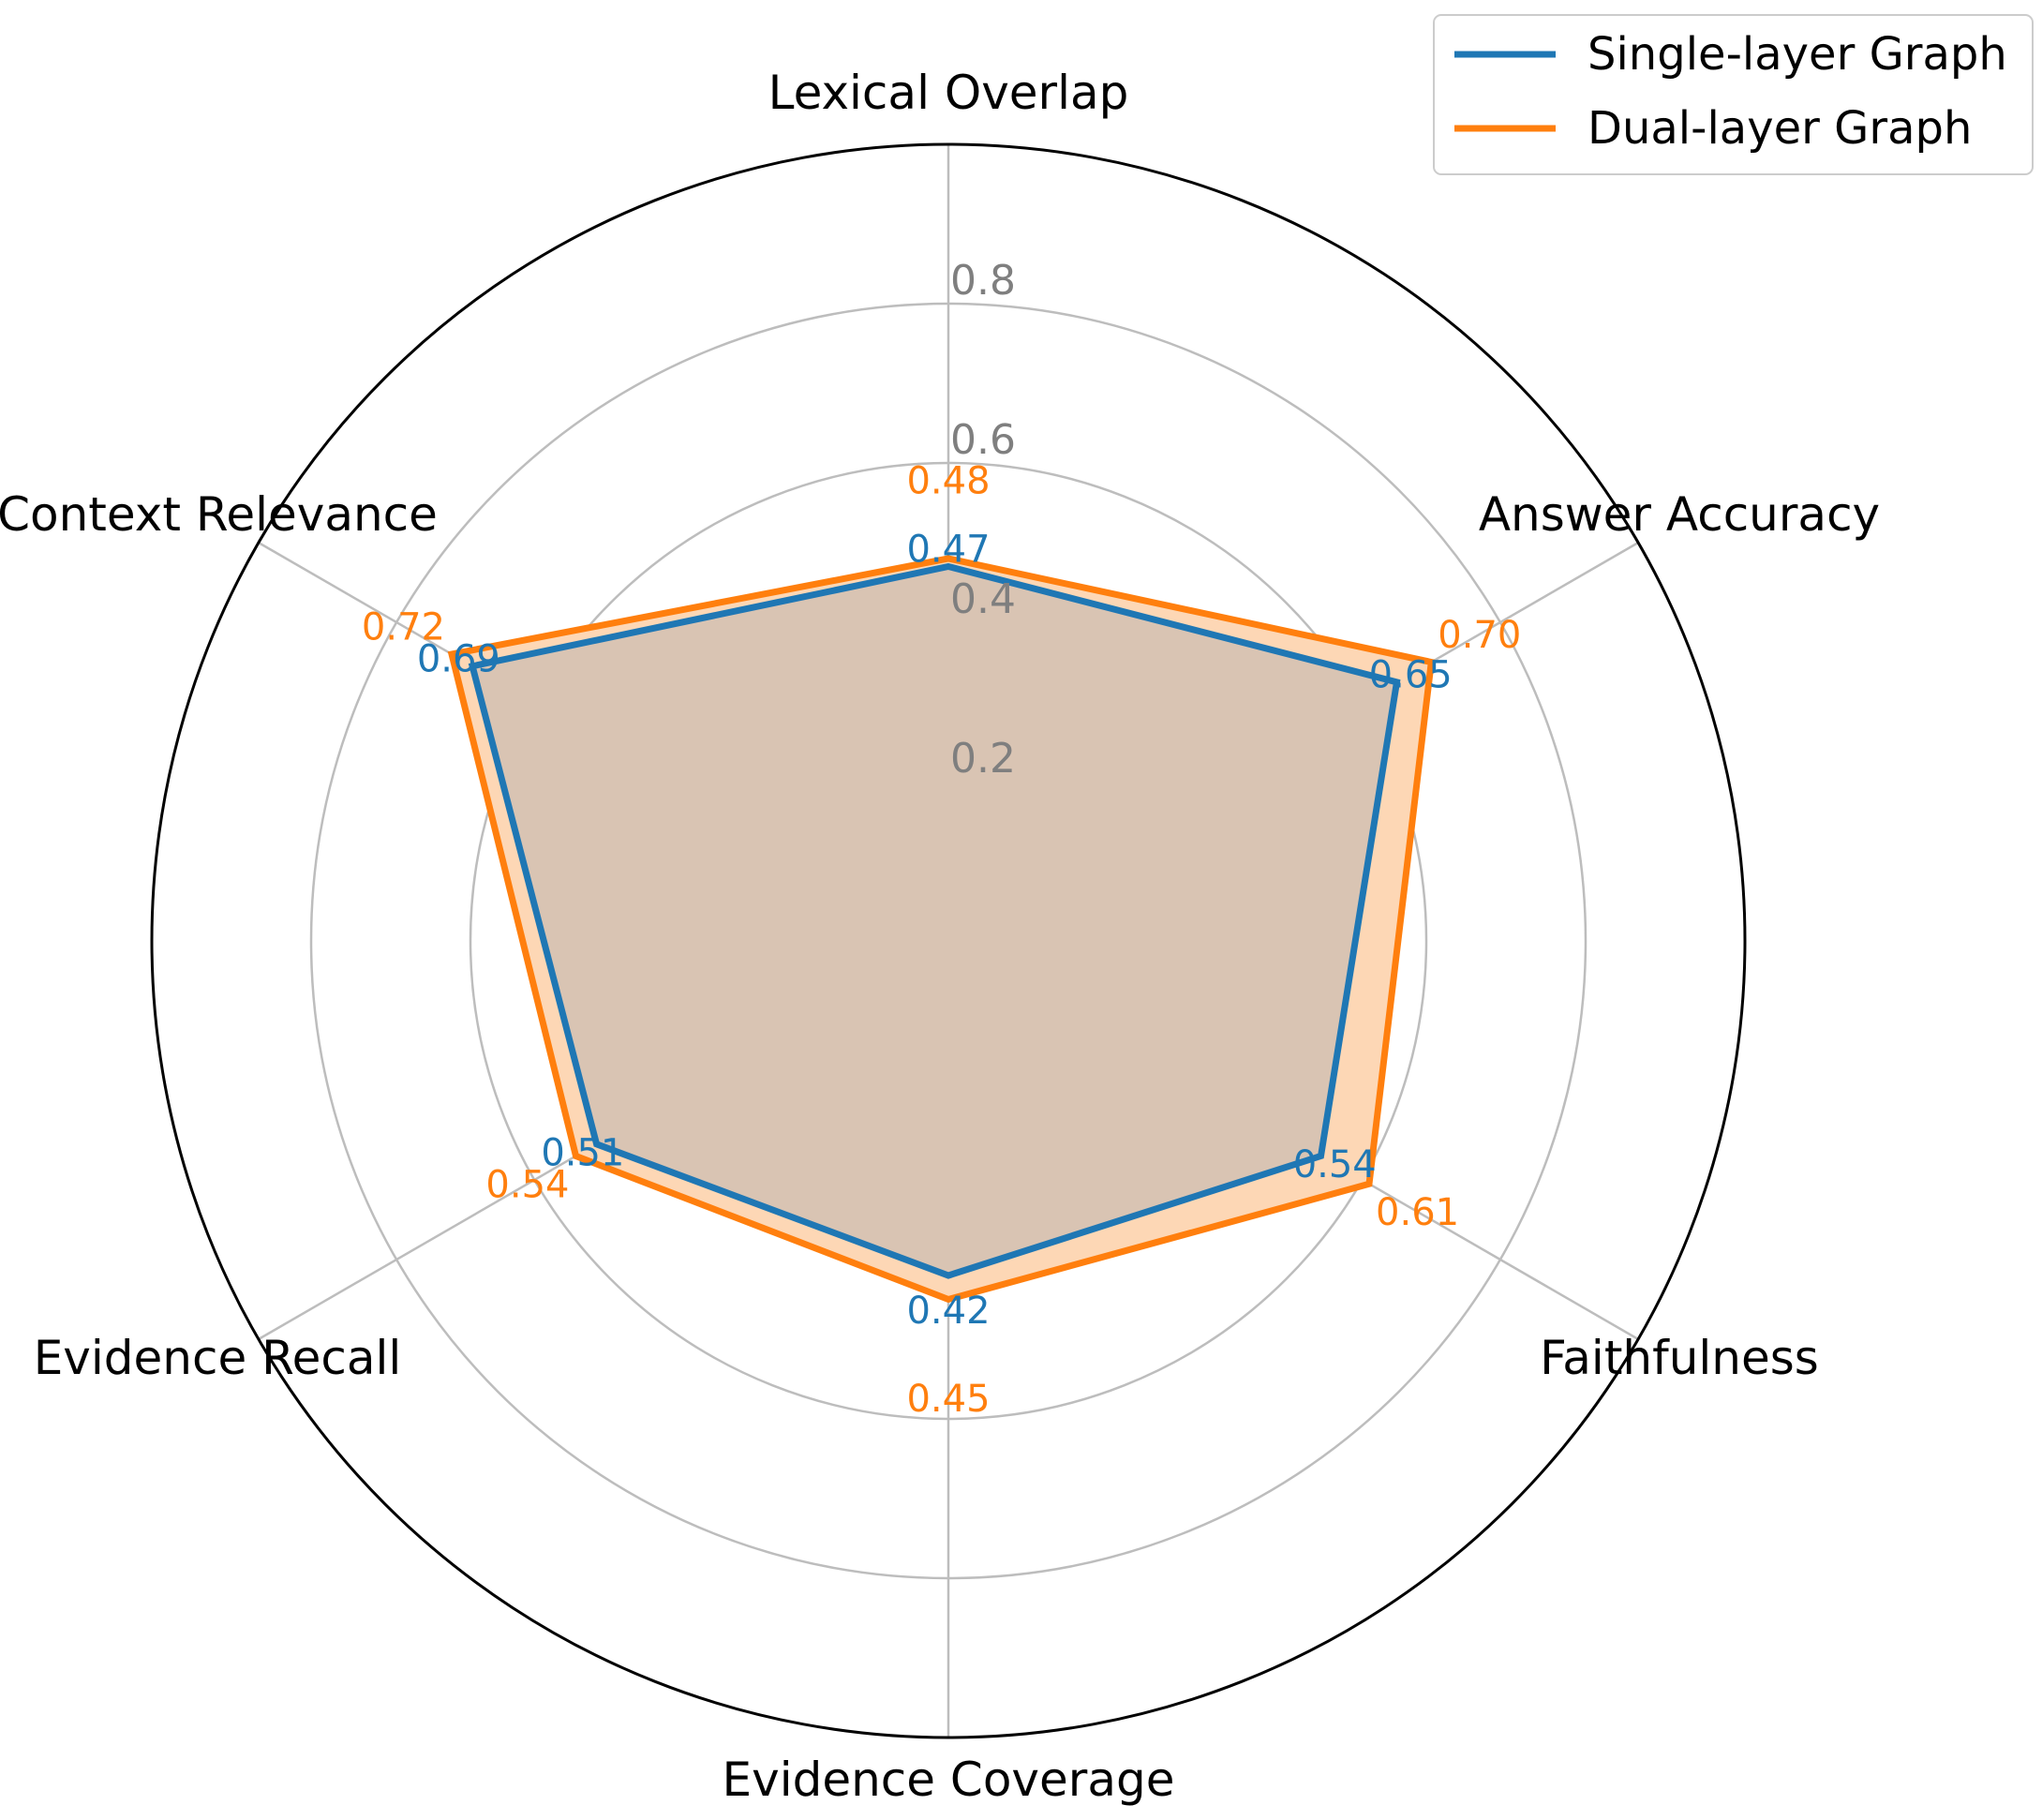  I want to click on legend-box, so click(1733, 94).